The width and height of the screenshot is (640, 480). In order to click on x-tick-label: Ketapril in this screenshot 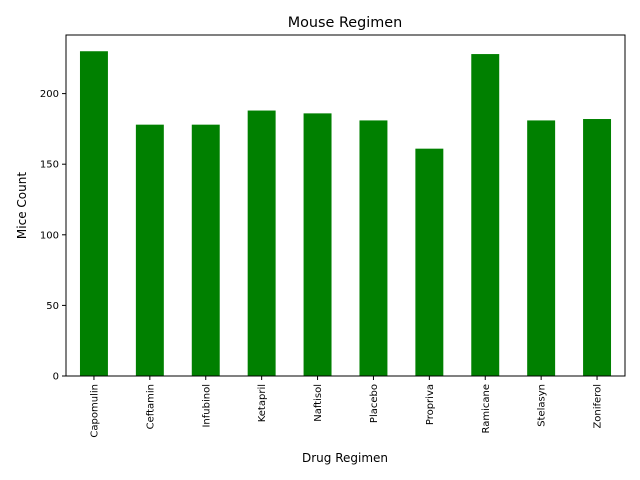, I will do `click(262, 403)`.